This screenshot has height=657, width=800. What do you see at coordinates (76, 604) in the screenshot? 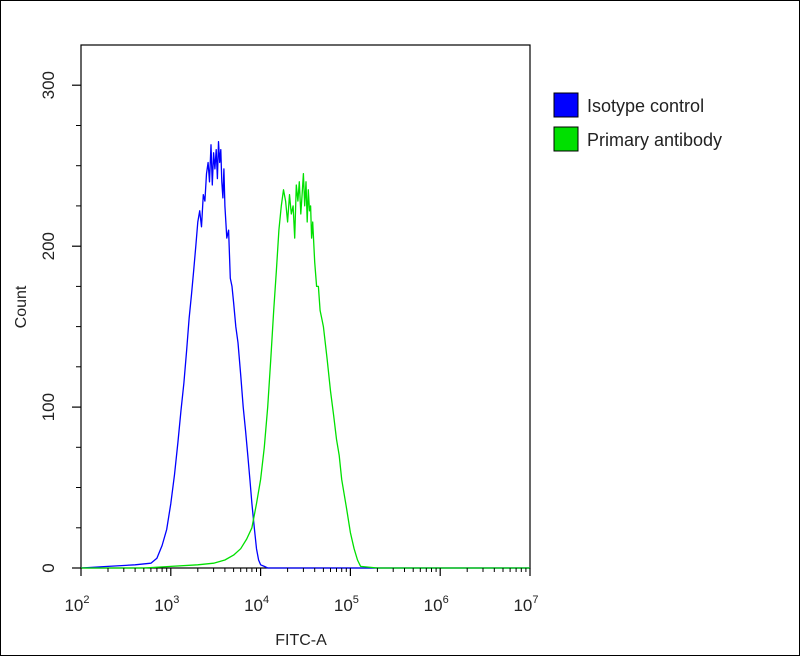
I see `x-tick-label: 10²` at bounding box center [76, 604].